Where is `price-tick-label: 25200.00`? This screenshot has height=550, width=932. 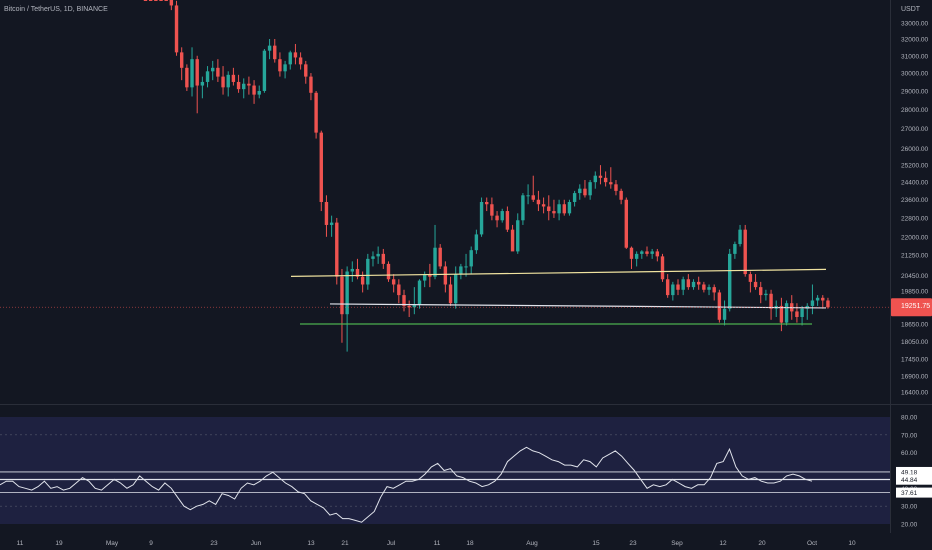
price-tick-label: 25200.00 is located at coordinates (914, 166).